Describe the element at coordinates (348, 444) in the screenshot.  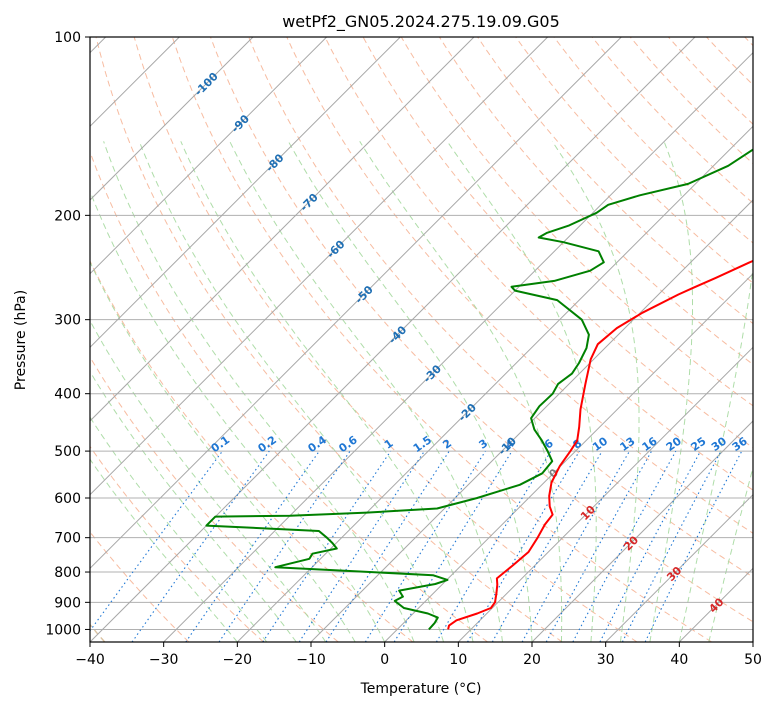
I see `mixing-ratio-label: 0.6` at that location.